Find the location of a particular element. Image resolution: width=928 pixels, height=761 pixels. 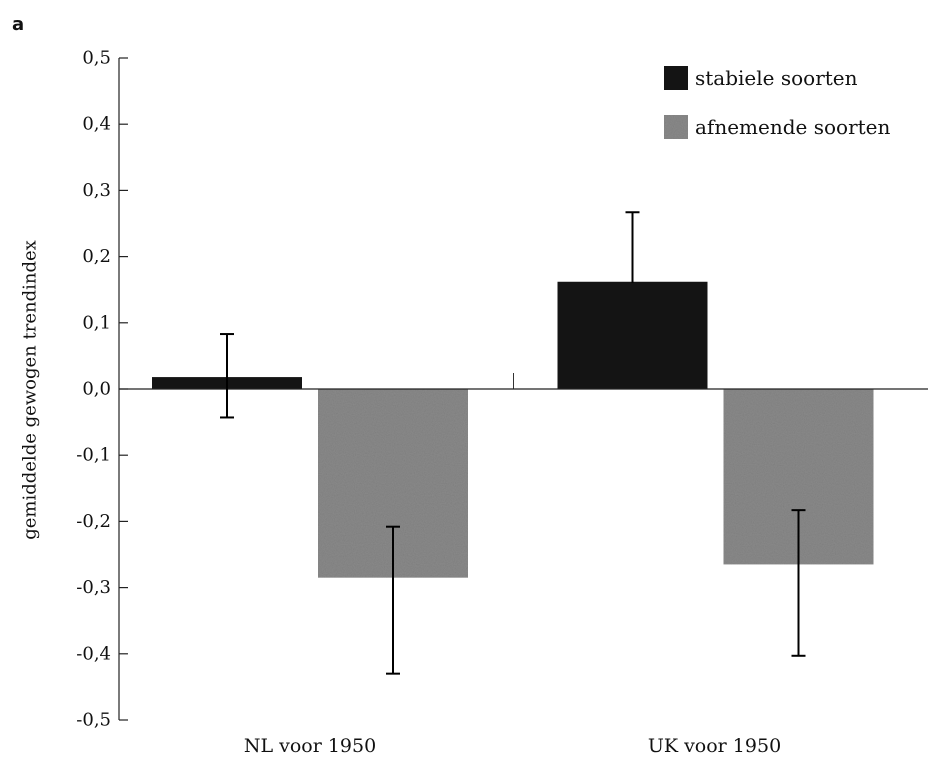

legend-label: afnemende soorten is located at coordinates (793, 127).